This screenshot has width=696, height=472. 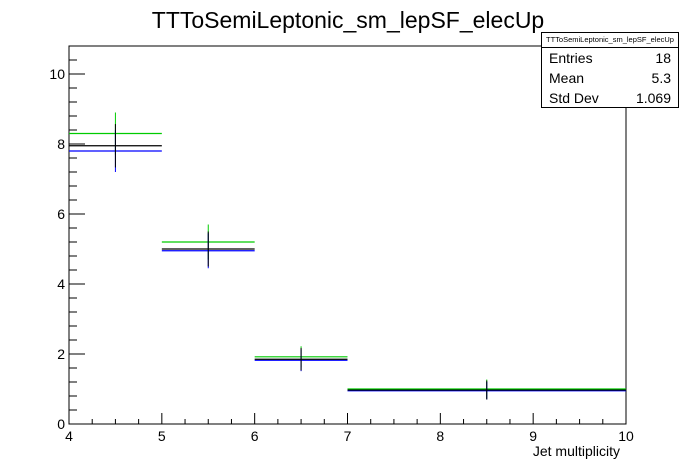 What do you see at coordinates (610, 58) in the screenshot?
I see `stats-entries-row: Entries 18` at bounding box center [610, 58].